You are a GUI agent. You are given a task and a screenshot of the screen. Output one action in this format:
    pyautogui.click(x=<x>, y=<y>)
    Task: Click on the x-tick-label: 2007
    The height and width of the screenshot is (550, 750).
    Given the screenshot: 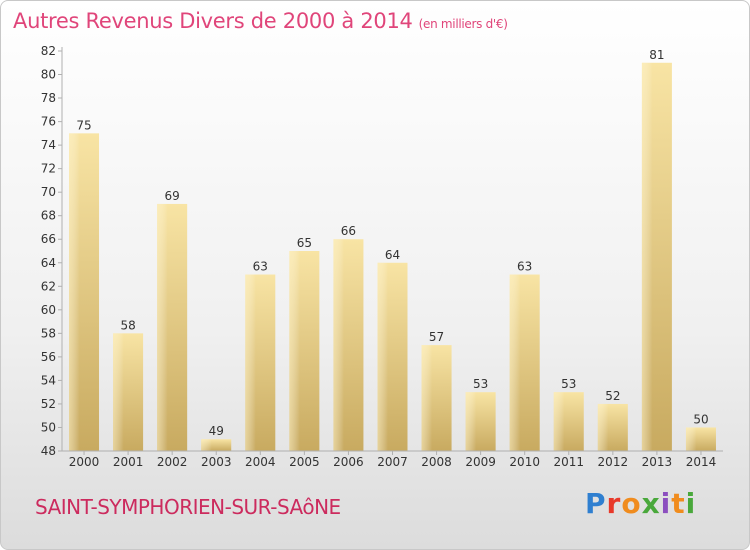 What is the action you would take?
    pyautogui.click(x=392, y=462)
    